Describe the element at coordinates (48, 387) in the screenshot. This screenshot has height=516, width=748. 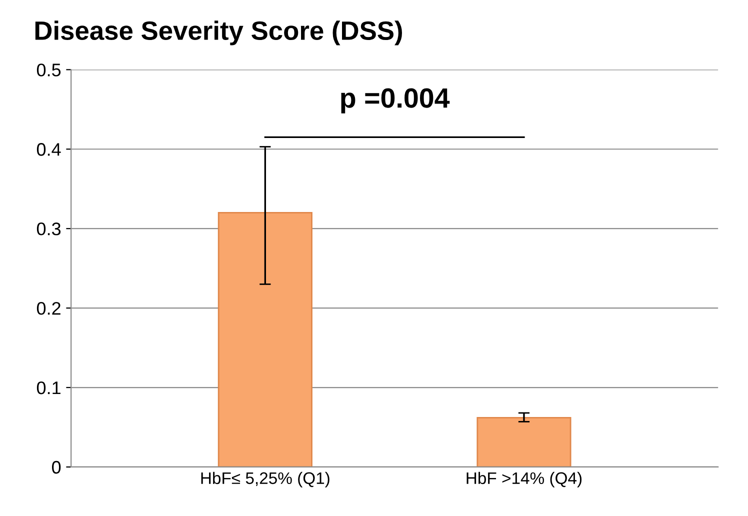
I see `y-tick-label: 0.1` at that location.